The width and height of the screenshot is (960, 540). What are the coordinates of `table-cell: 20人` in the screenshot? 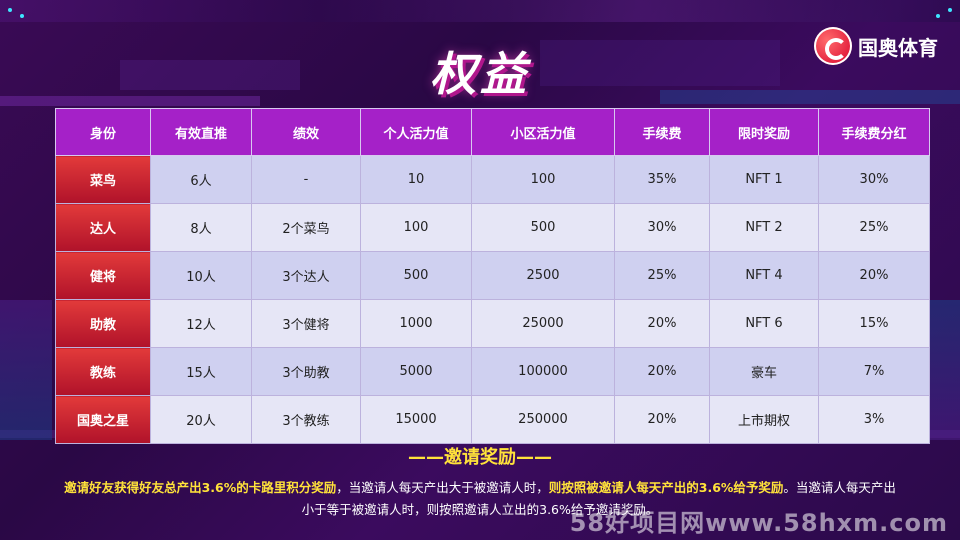 It's located at (201, 419).